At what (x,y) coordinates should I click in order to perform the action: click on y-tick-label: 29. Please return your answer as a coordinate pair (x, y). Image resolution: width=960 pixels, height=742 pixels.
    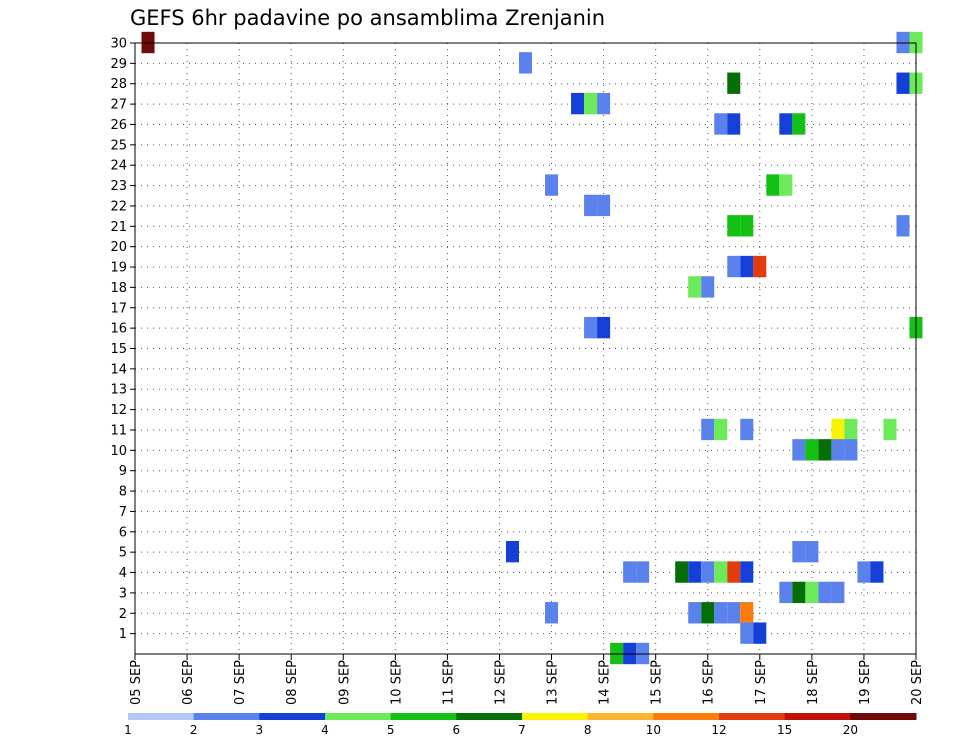
    Looking at the image, I should click on (118, 64).